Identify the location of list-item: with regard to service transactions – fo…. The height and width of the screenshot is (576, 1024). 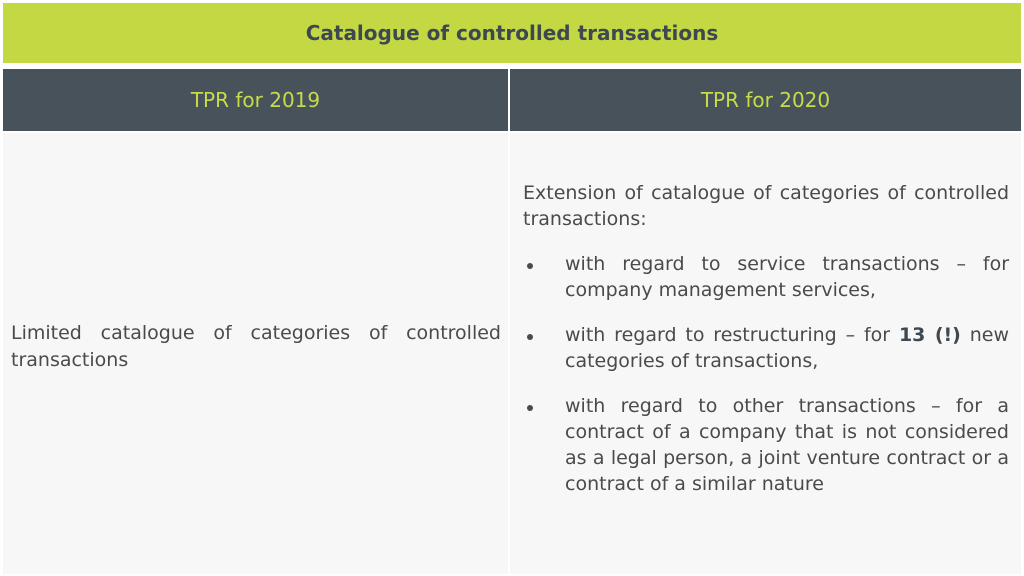
(766, 277).